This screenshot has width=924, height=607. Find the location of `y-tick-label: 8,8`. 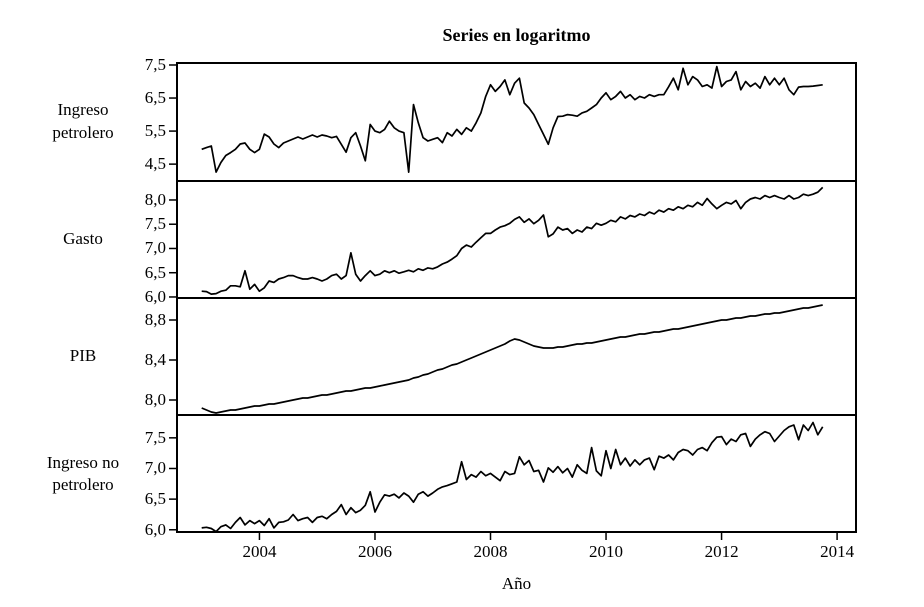

y-tick-label: 8,8 is located at coordinates (155, 319).